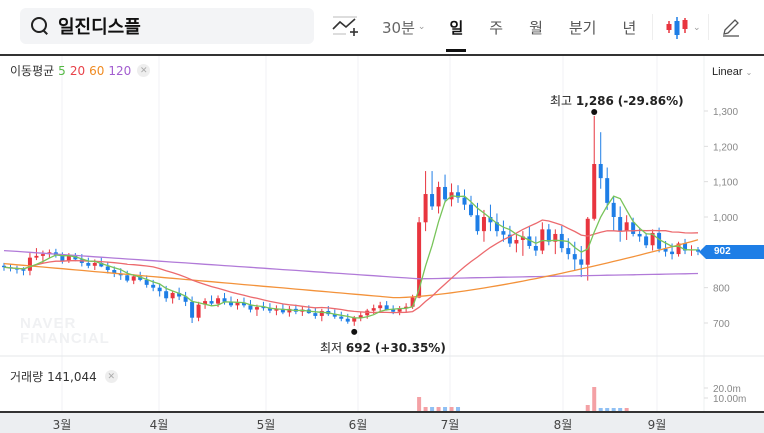 The height and width of the screenshot is (433, 764). I want to click on x-axis-month-label: 4월, so click(159, 425).